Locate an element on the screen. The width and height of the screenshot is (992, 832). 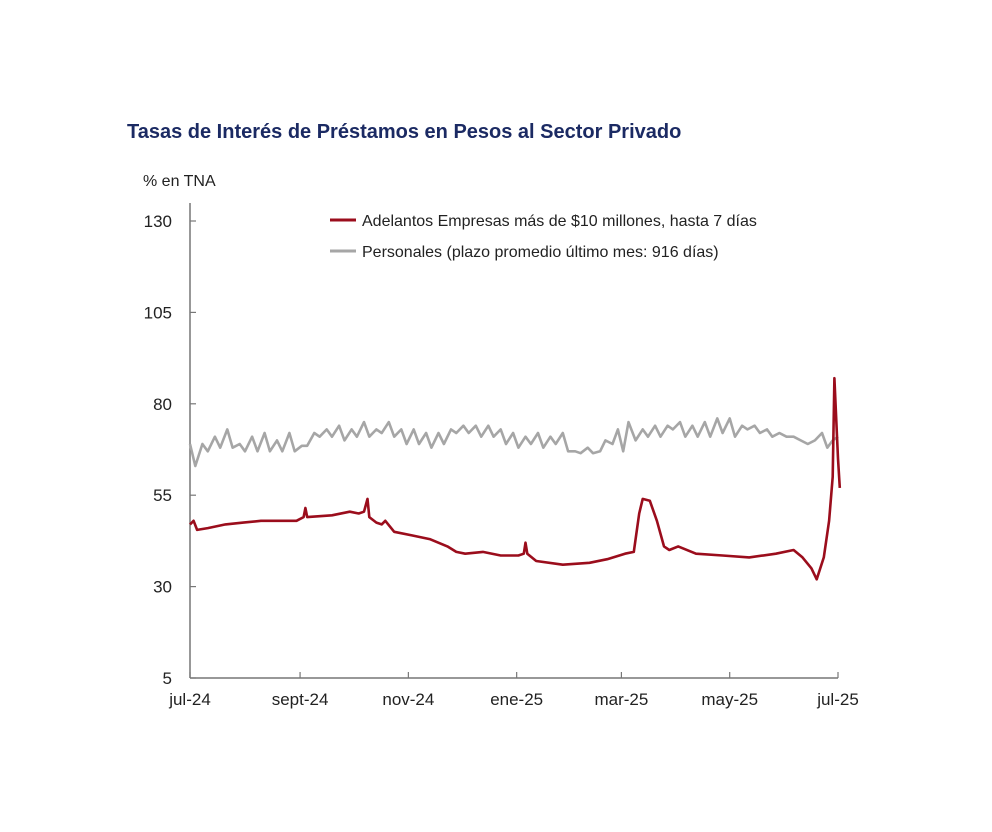
y-tick-label: 5 is located at coordinates (167, 678).